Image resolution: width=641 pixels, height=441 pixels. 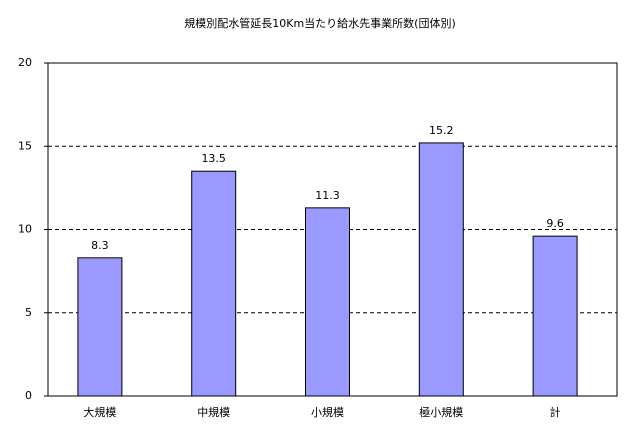 I want to click on y-tick-label: 5, so click(x=28, y=312).